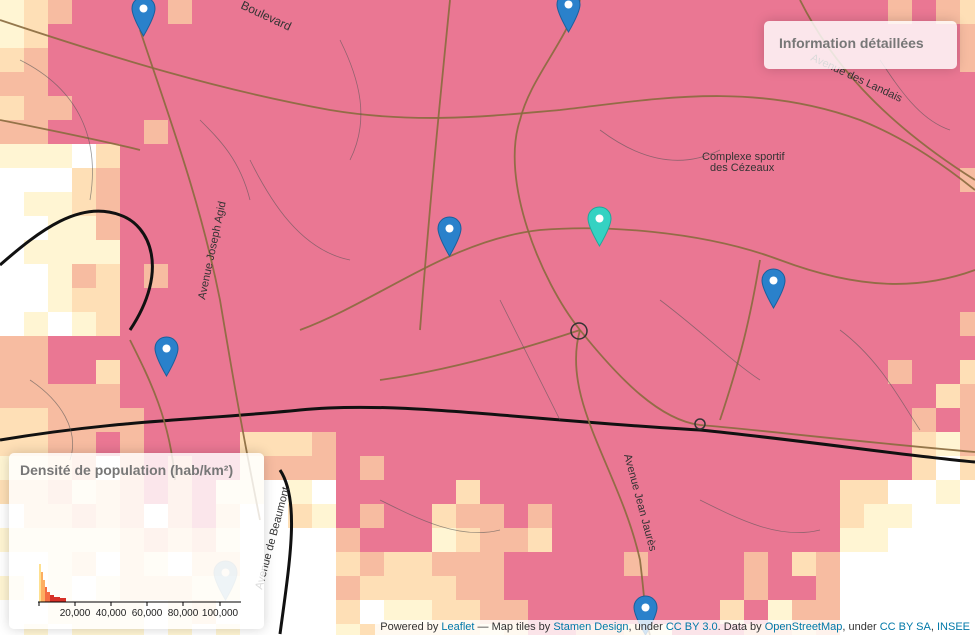 This screenshot has width=975, height=635. I want to click on cc-by-sa-link: CC BY SA, so click(905, 627).